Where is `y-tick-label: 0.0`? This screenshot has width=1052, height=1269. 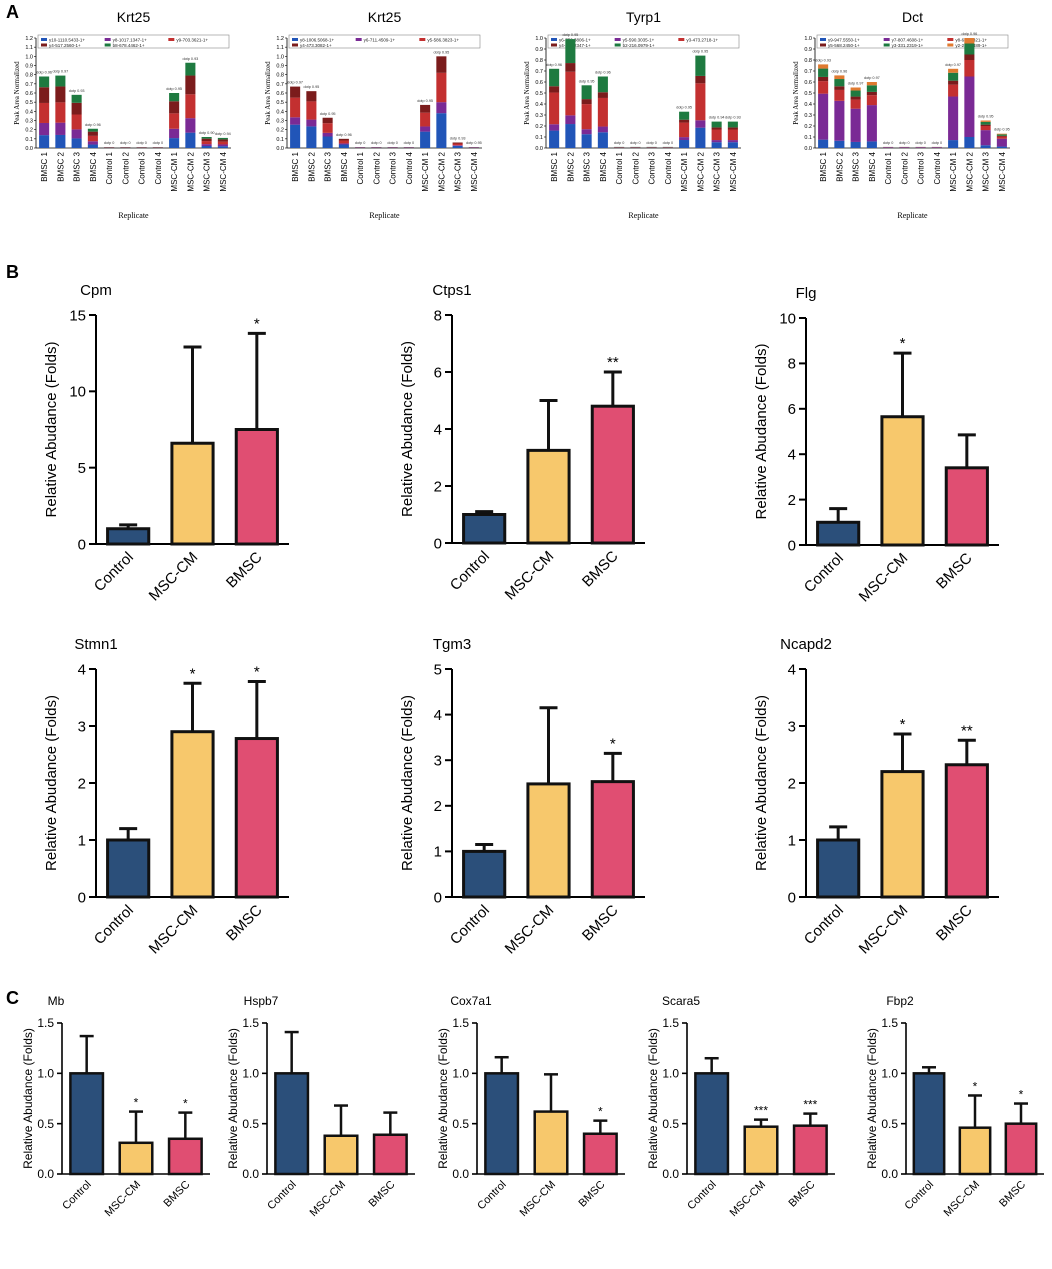
y-tick-label: 0.0 is located at coordinates (29, 149).